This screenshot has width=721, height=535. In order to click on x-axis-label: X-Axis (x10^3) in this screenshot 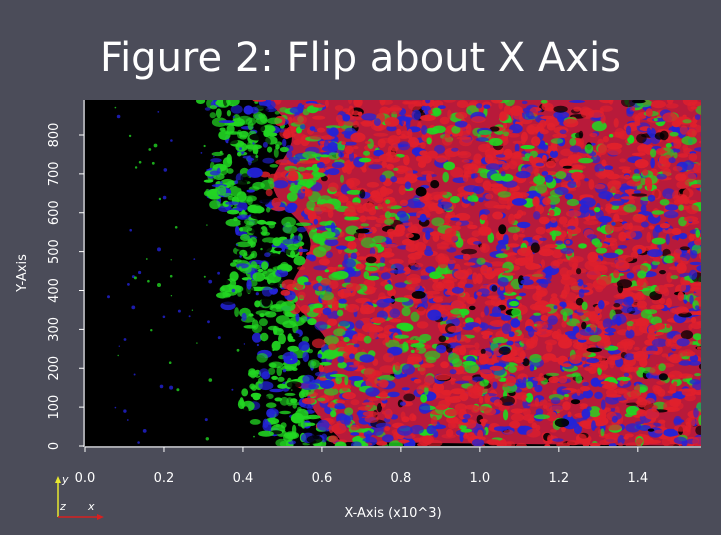, I will do `click(392, 513)`.